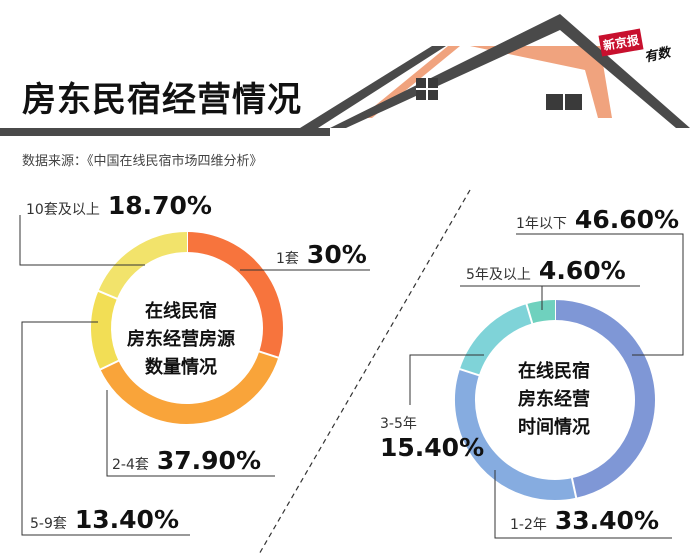 This screenshot has width=700, height=560. What do you see at coordinates (63, 210) in the screenshot?
I see `slice-category: 10套及以上` at bounding box center [63, 210].